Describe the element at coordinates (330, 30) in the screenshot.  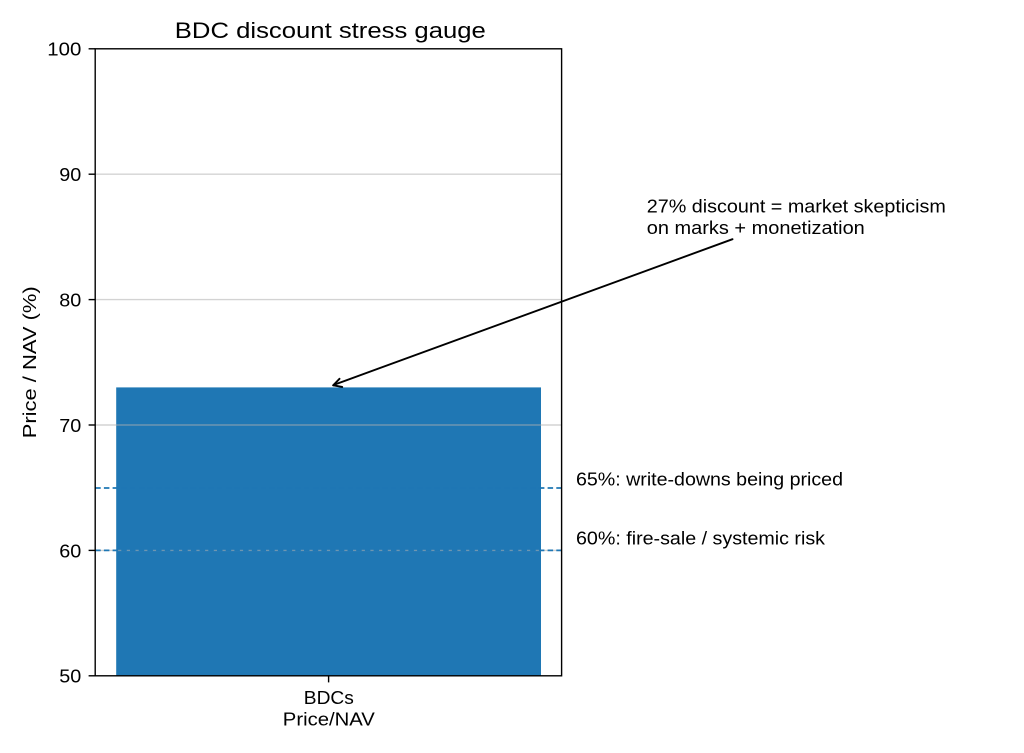
I see `svg-text: BDC discount stress gauge` at that location.